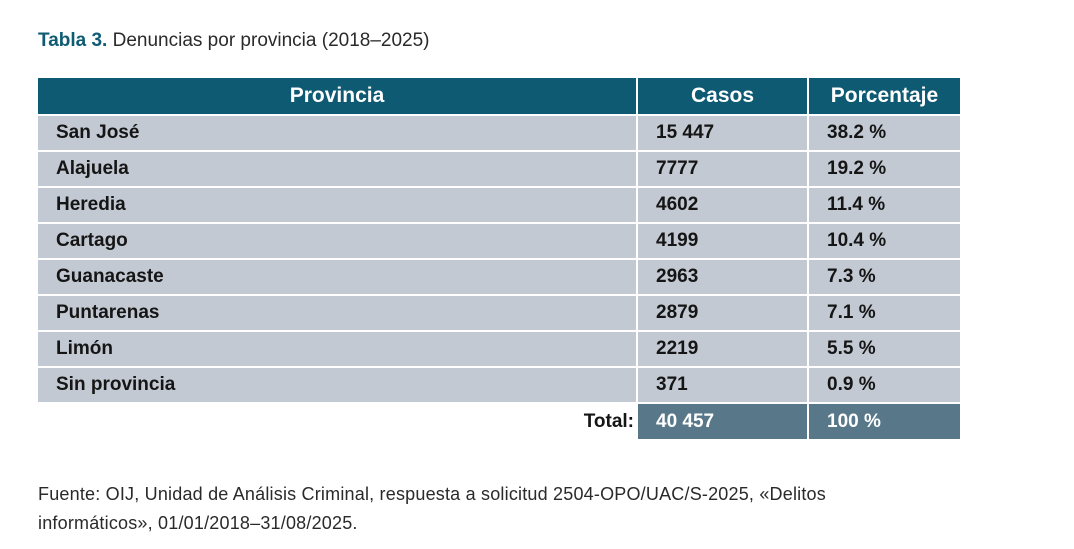  What do you see at coordinates (884, 348) in the screenshot?
I see `cell-porcentaje: 5.5 %` at bounding box center [884, 348].